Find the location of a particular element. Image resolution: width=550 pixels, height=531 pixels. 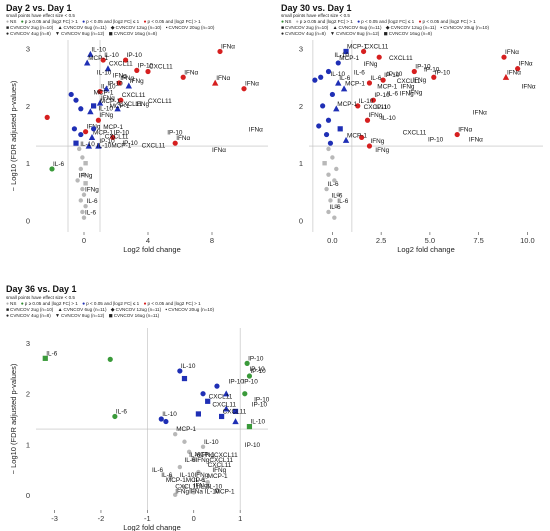

y-axis-label: − Log10 (FDR adjusted p-values) is located at coordinates (13, 135).